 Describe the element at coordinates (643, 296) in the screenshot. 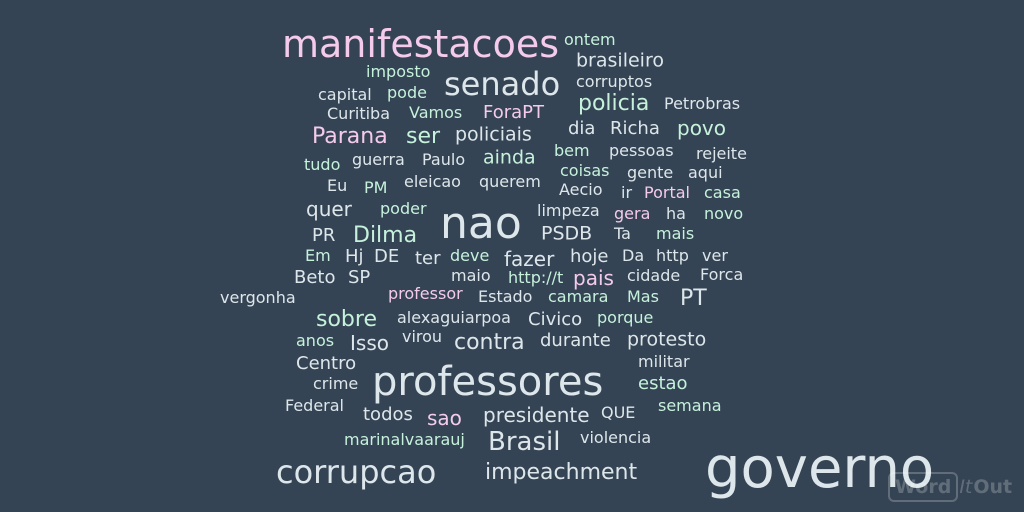

I see `cloud-word: Mas` at that location.